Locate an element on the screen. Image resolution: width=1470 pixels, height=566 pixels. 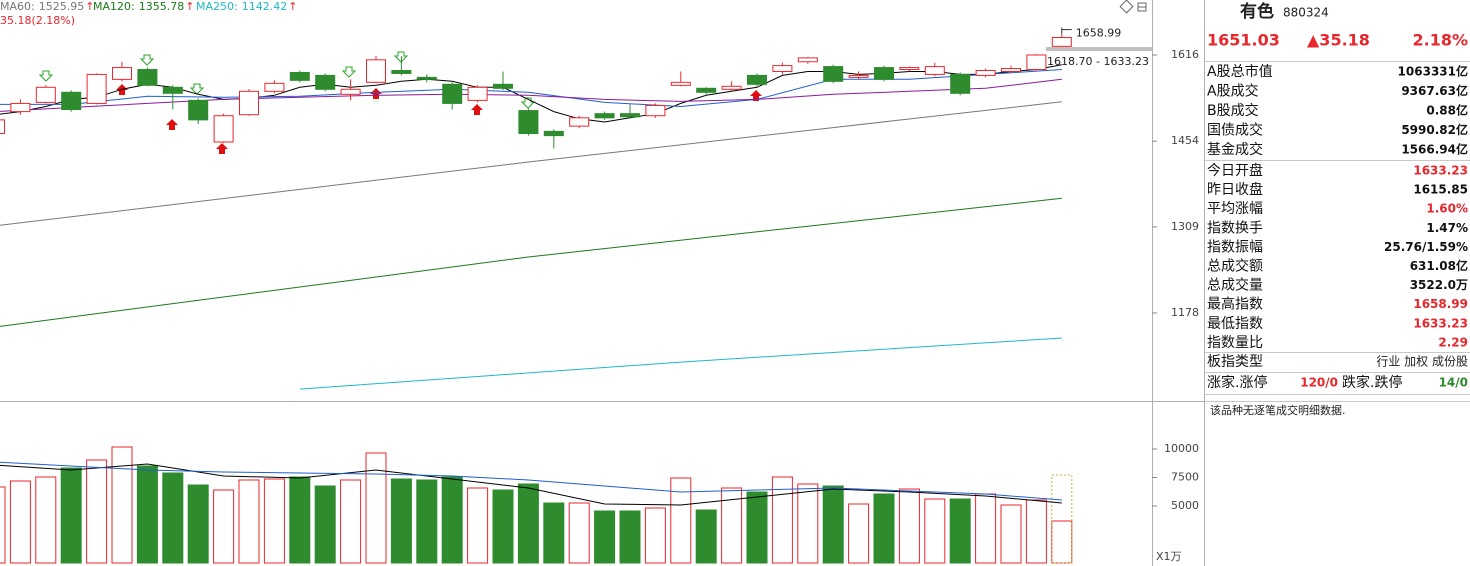
y-tick-label: 1616 is located at coordinates (1185, 54).